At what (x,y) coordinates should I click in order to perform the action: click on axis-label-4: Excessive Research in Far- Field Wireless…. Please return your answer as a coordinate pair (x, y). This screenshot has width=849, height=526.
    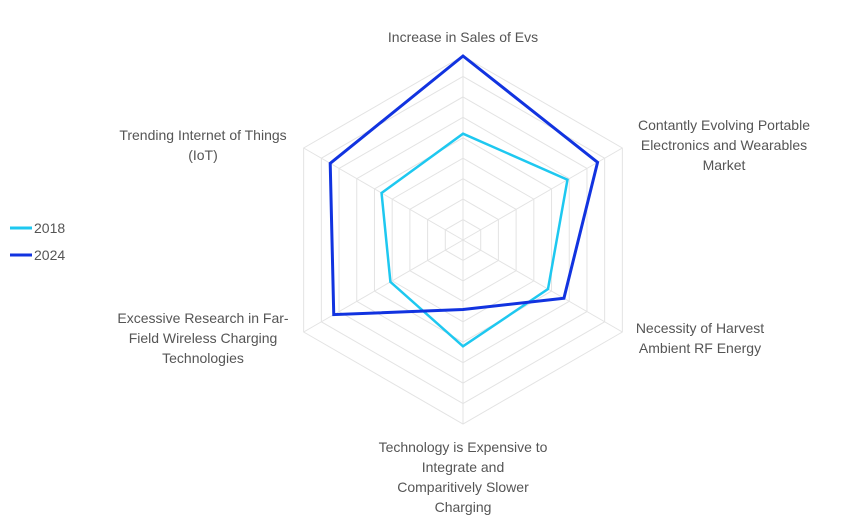
    Looking at the image, I should click on (203, 338).